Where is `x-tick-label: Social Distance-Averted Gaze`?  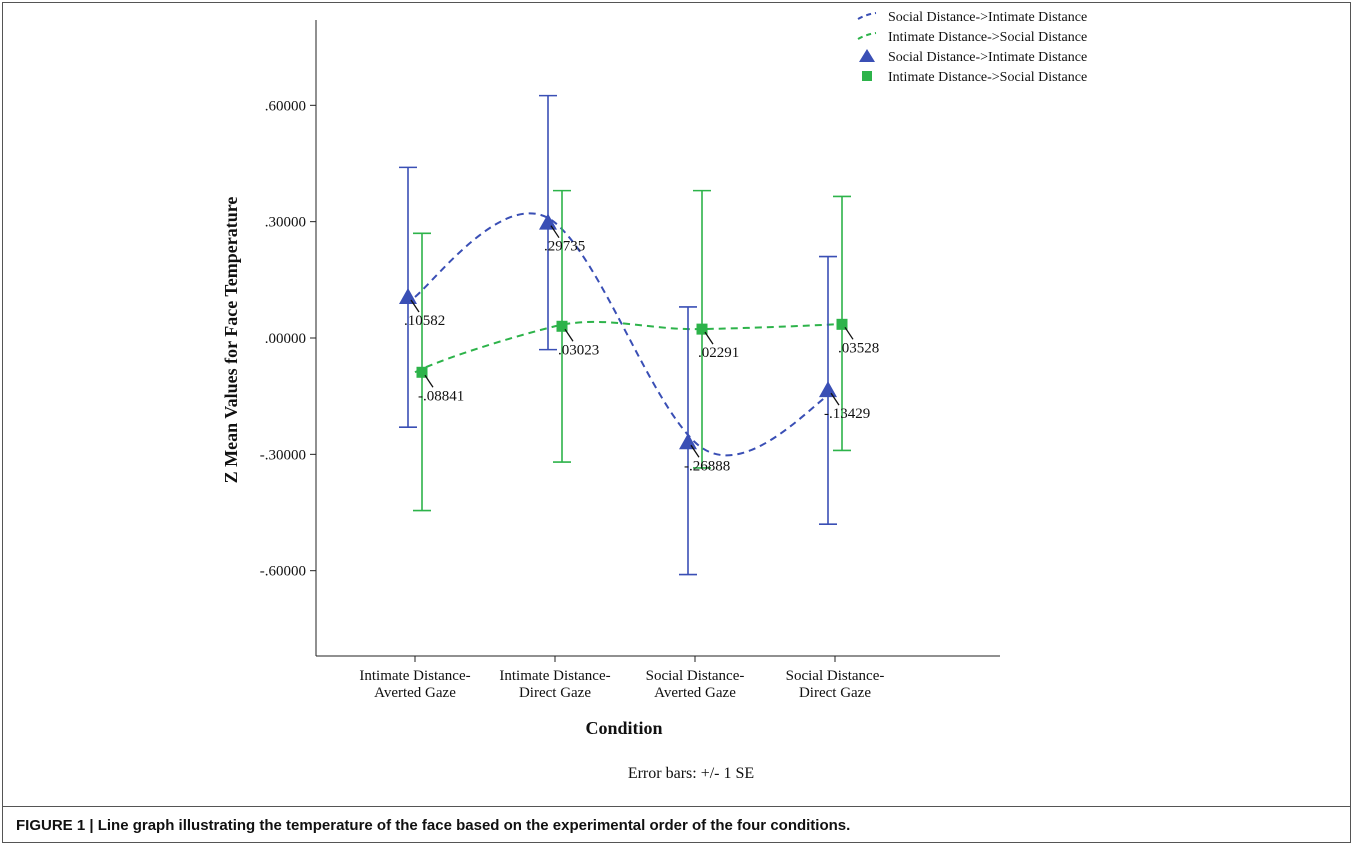 x-tick-label: Social Distance-Averted Gaze is located at coordinates (695, 684).